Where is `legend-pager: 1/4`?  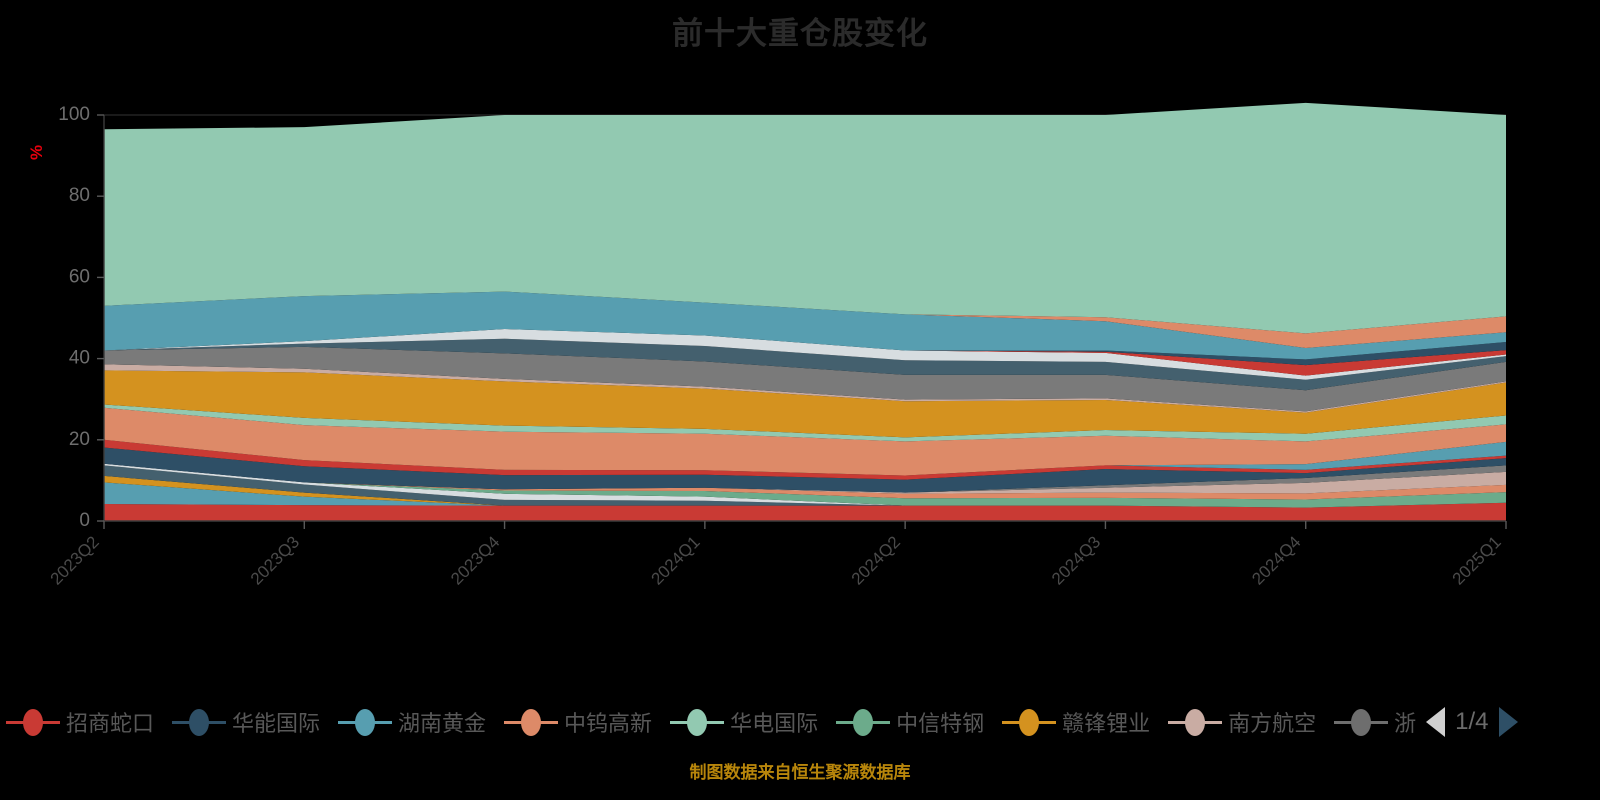
legend-pager: 1/4 is located at coordinates (1472, 722).